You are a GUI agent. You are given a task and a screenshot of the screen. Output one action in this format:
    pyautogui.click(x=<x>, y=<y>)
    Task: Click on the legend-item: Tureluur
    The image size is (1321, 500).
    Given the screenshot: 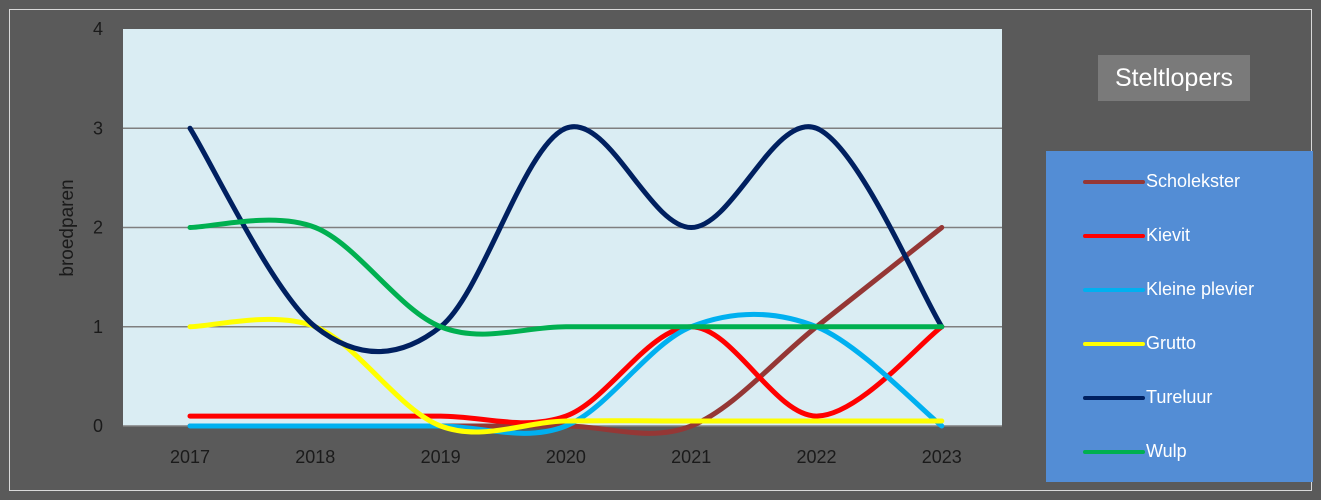 What is the action you would take?
    pyautogui.click(x=1179, y=397)
    